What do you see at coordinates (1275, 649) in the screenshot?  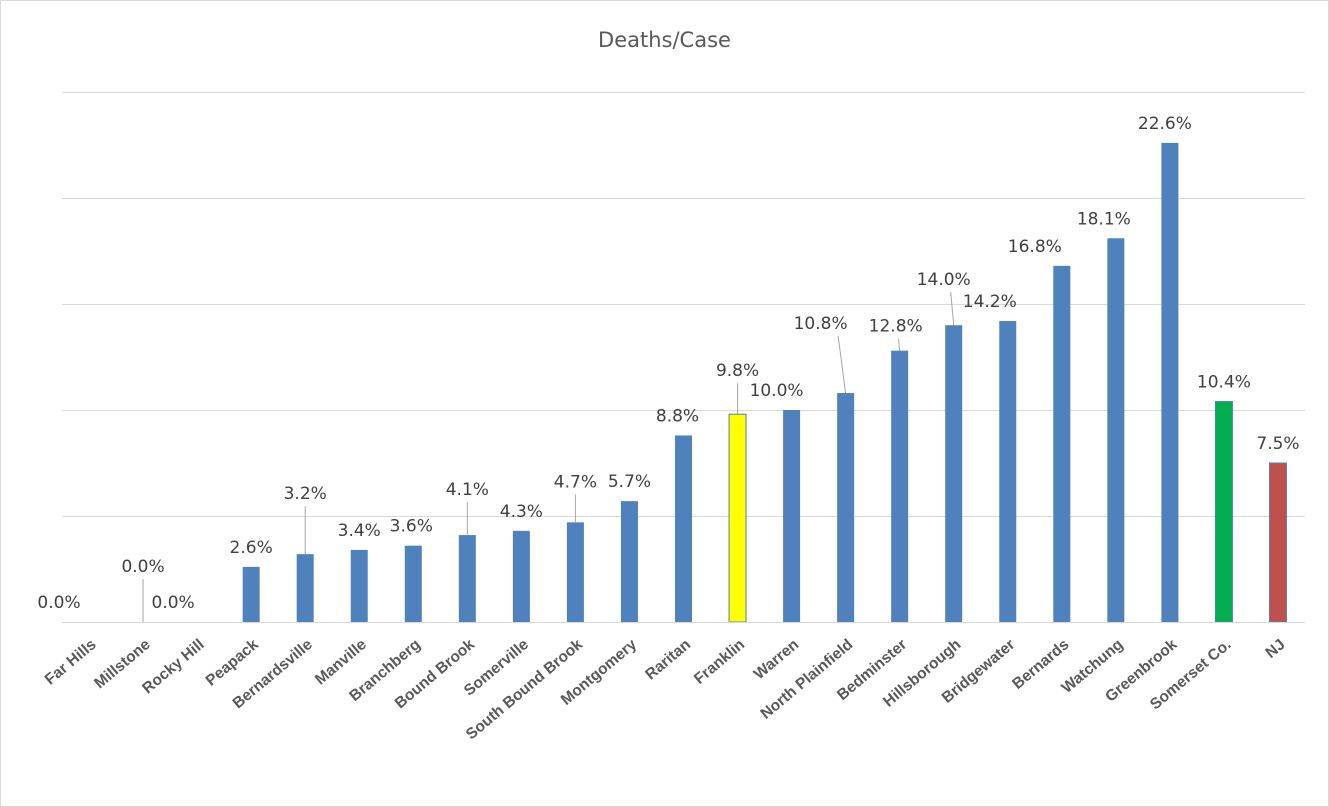 I see `x-tick-label: NJ` at bounding box center [1275, 649].